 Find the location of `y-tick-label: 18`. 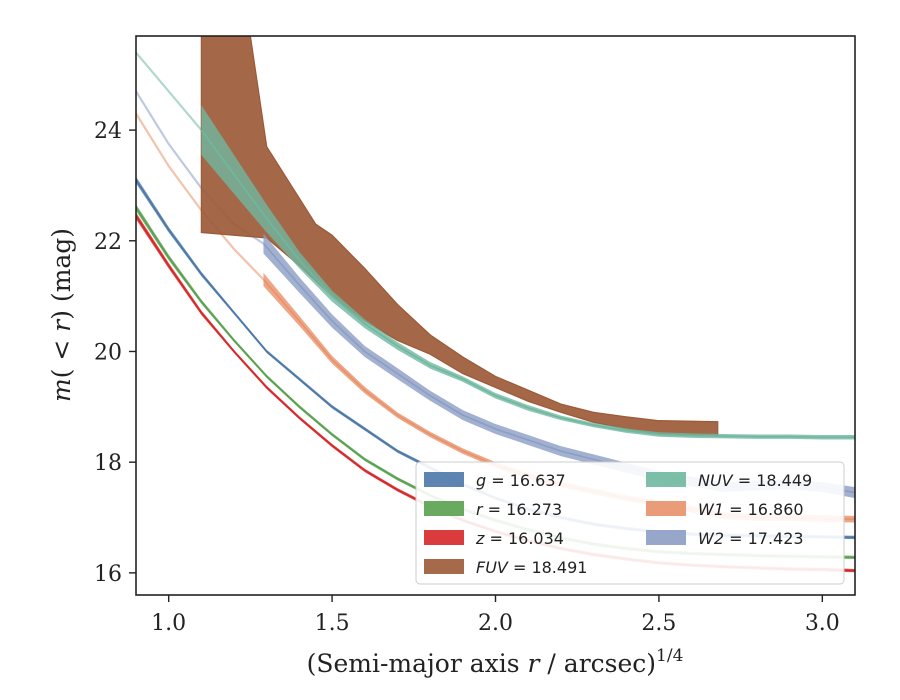

y-tick-label: 18 is located at coordinates (108, 463).